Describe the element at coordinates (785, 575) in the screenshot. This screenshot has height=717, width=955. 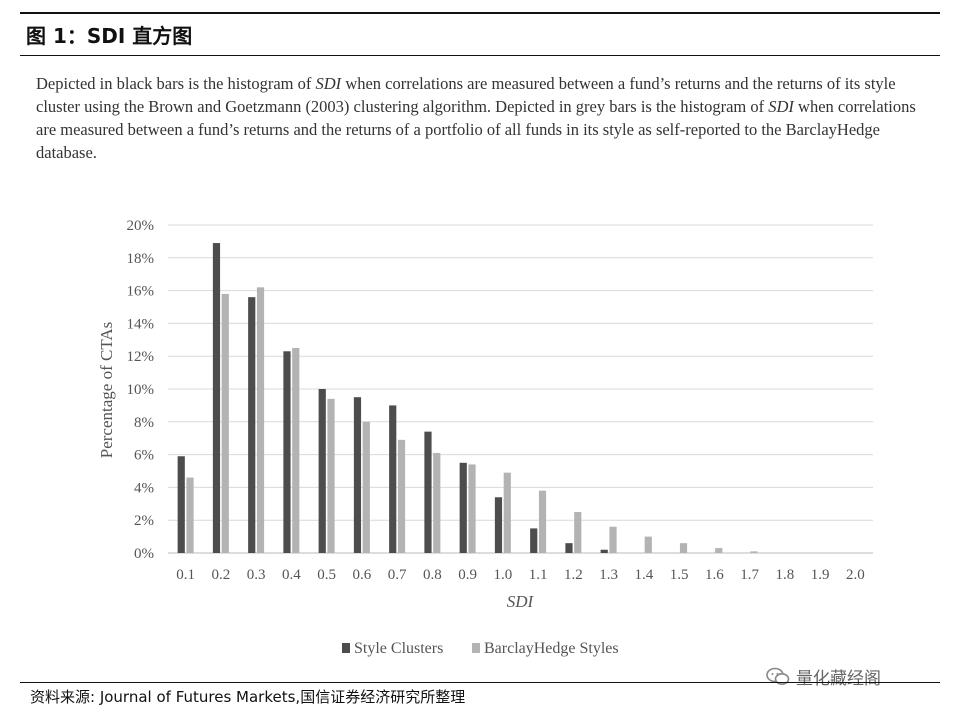
I see `x-tick-label: 1.8` at that location.